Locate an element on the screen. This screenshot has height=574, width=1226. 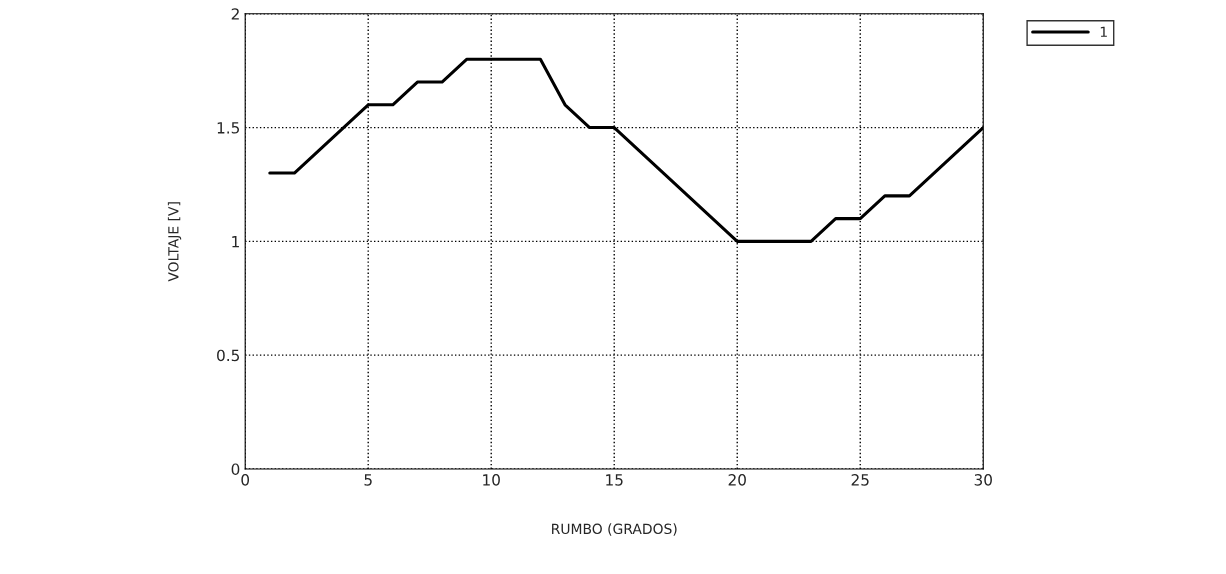
y-tick-label: 2 is located at coordinates (235, 14).